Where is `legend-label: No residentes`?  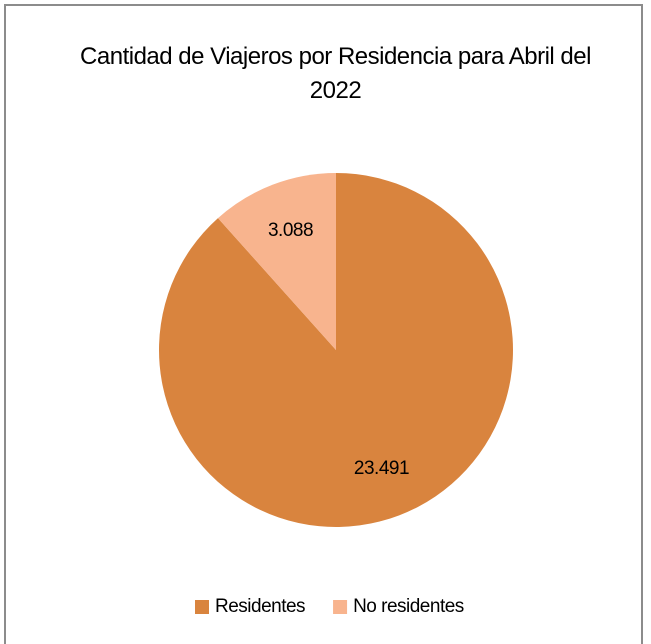
legend-label: No residentes is located at coordinates (408, 606).